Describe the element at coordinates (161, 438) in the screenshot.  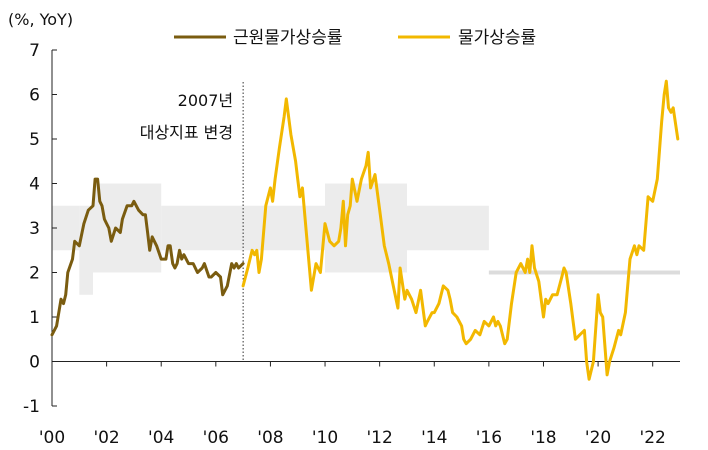
I see `x-tick-label: '04` at that location.